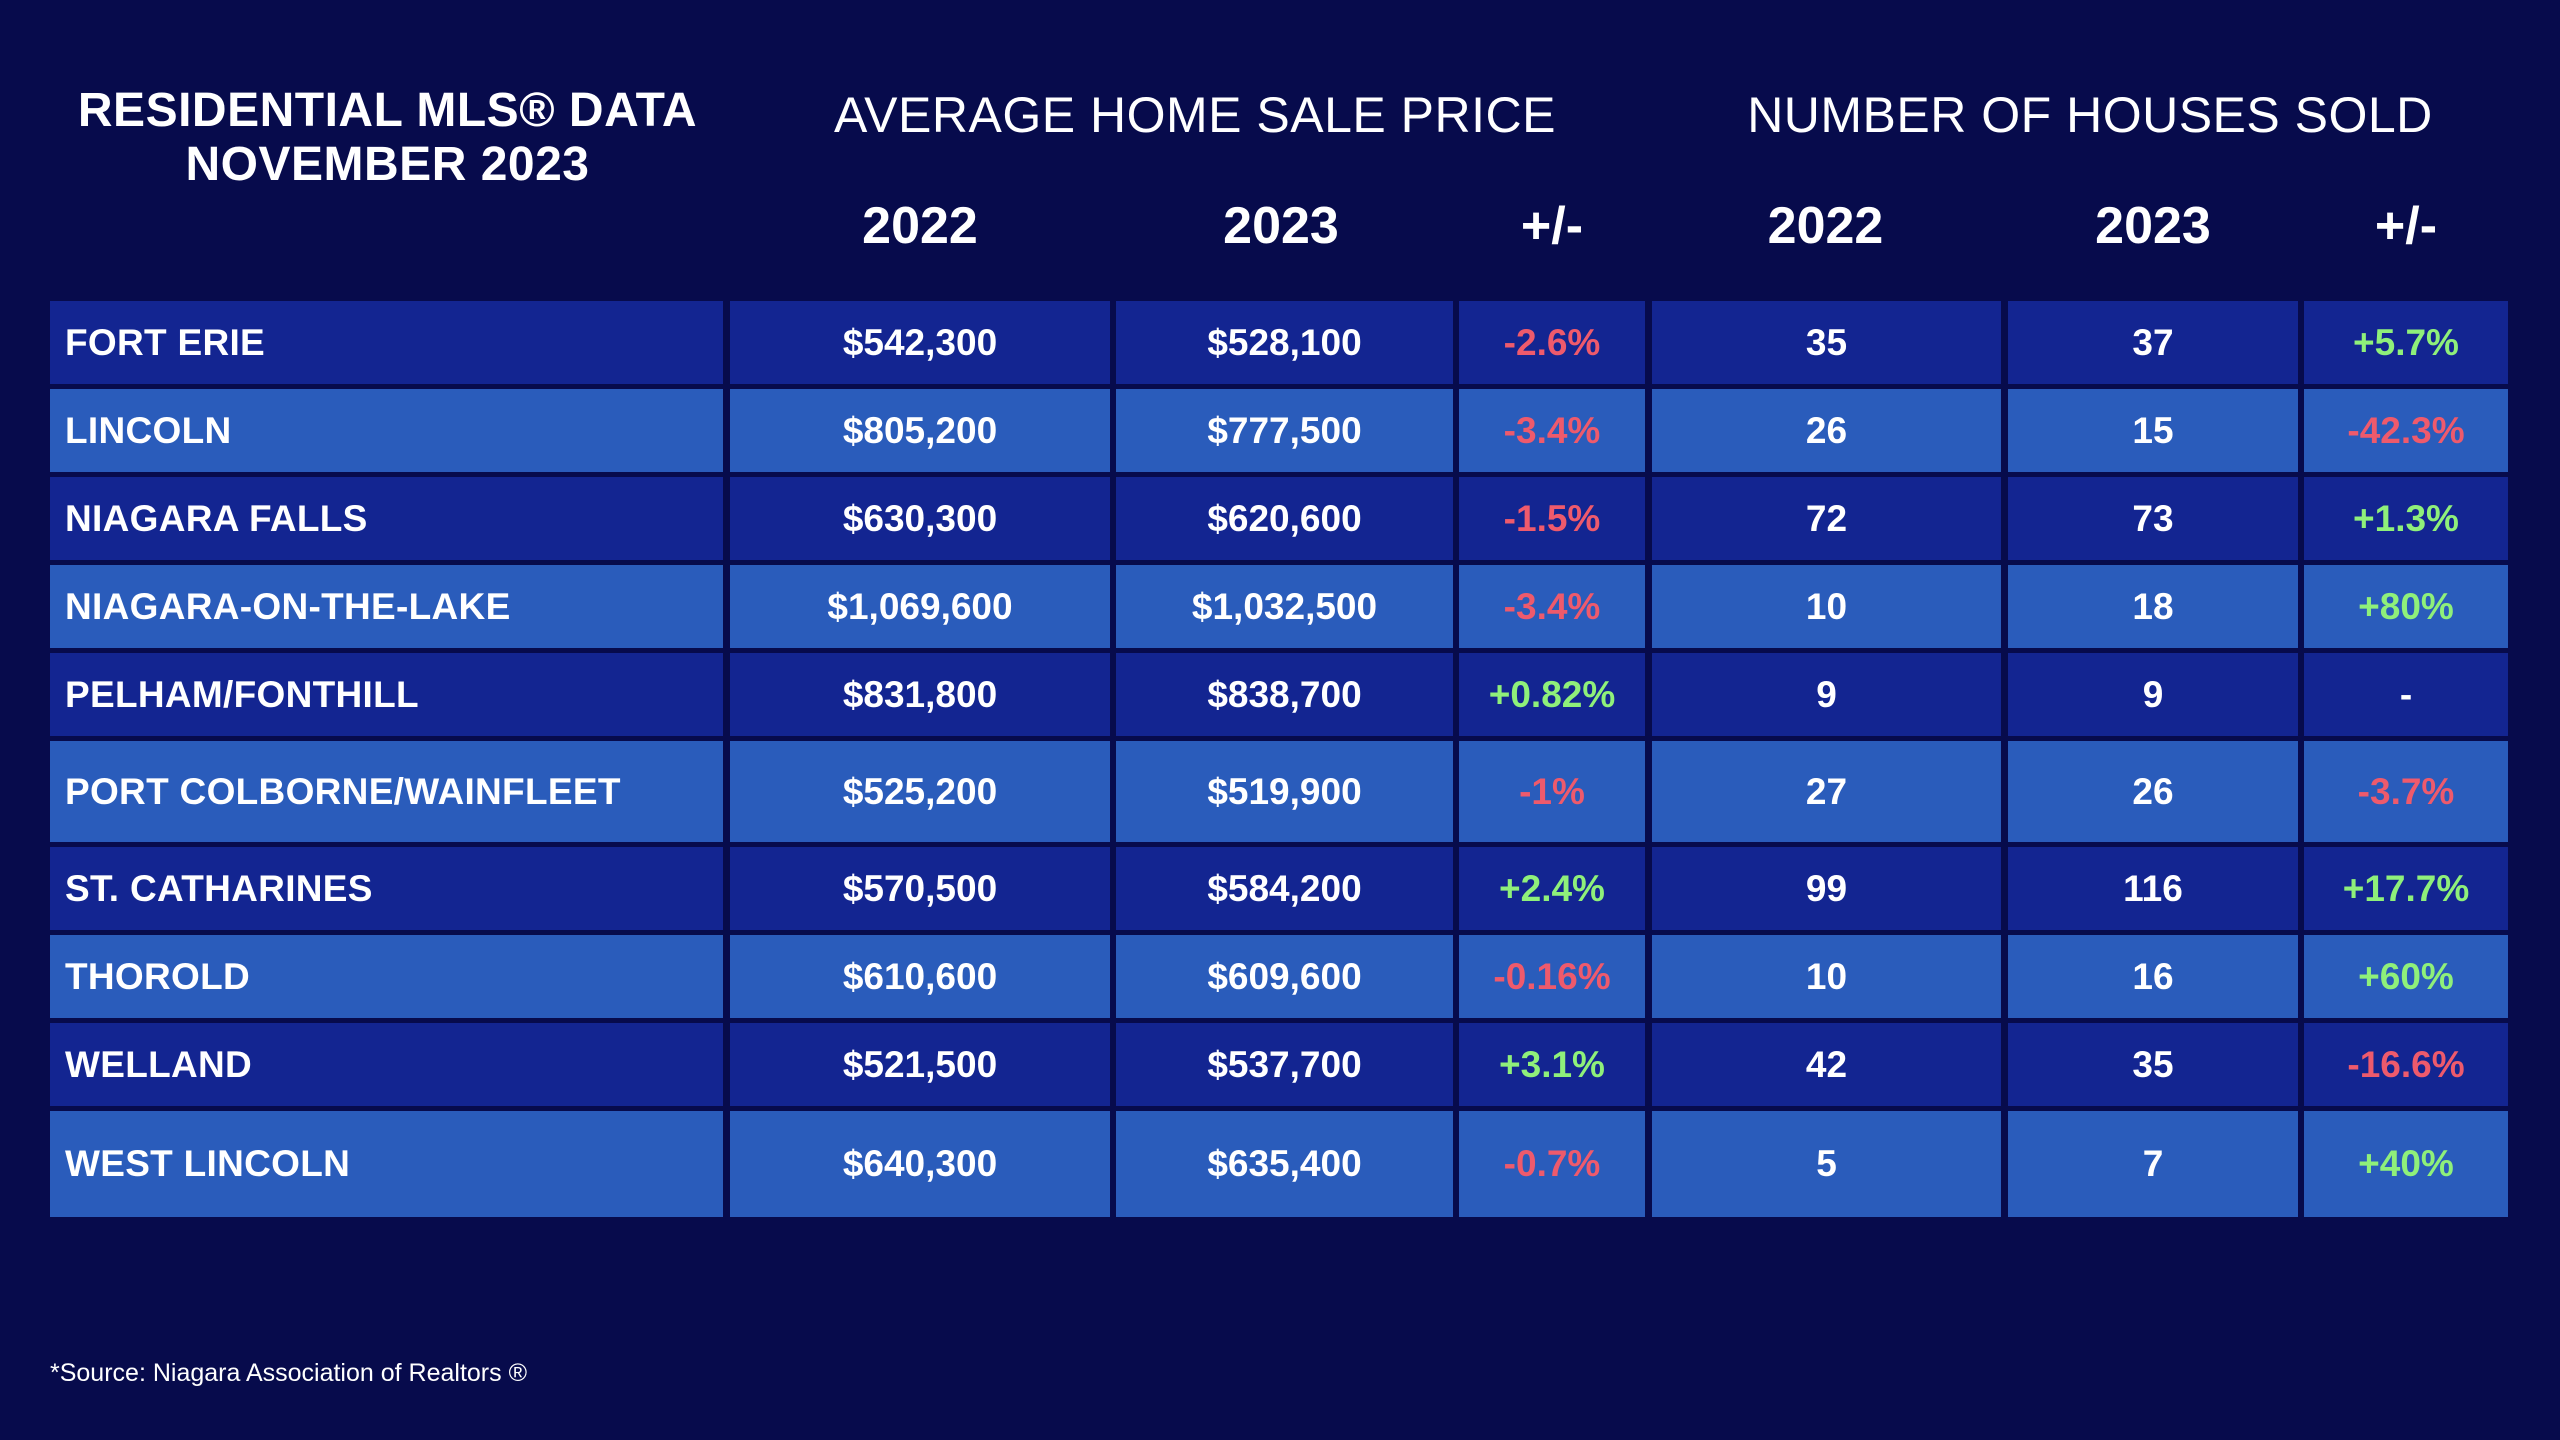 Image resolution: width=2560 pixels, height=1440 pixels. I want to click on cell-price-change: -2.6%, so click(1552, 342).